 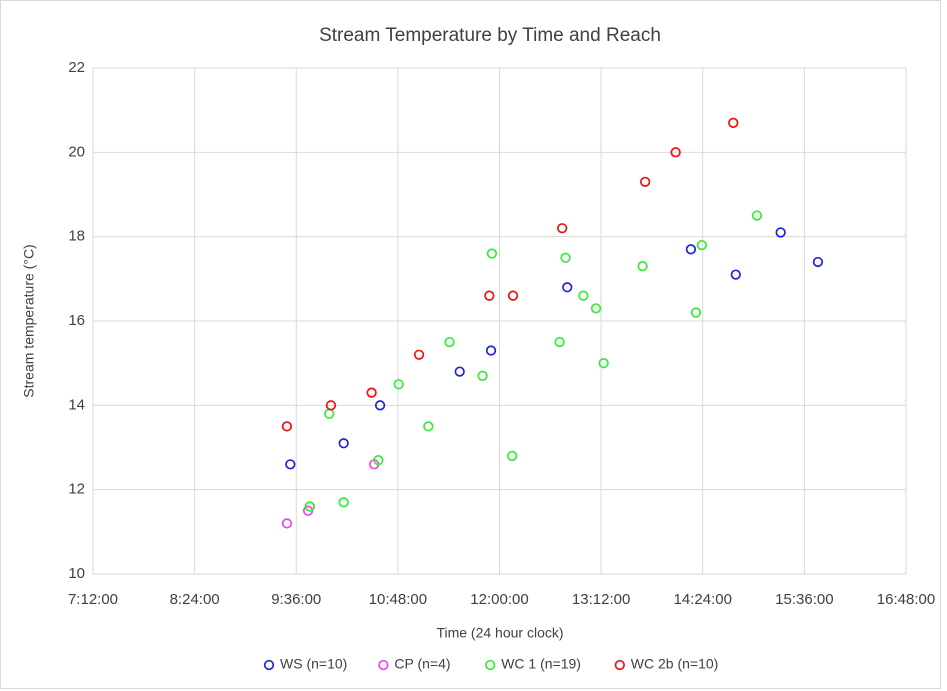 What do you see at coordinates (76, 573) in the screenshot?
I see `y-tick-label: 10` at bounding box center [76, 573].